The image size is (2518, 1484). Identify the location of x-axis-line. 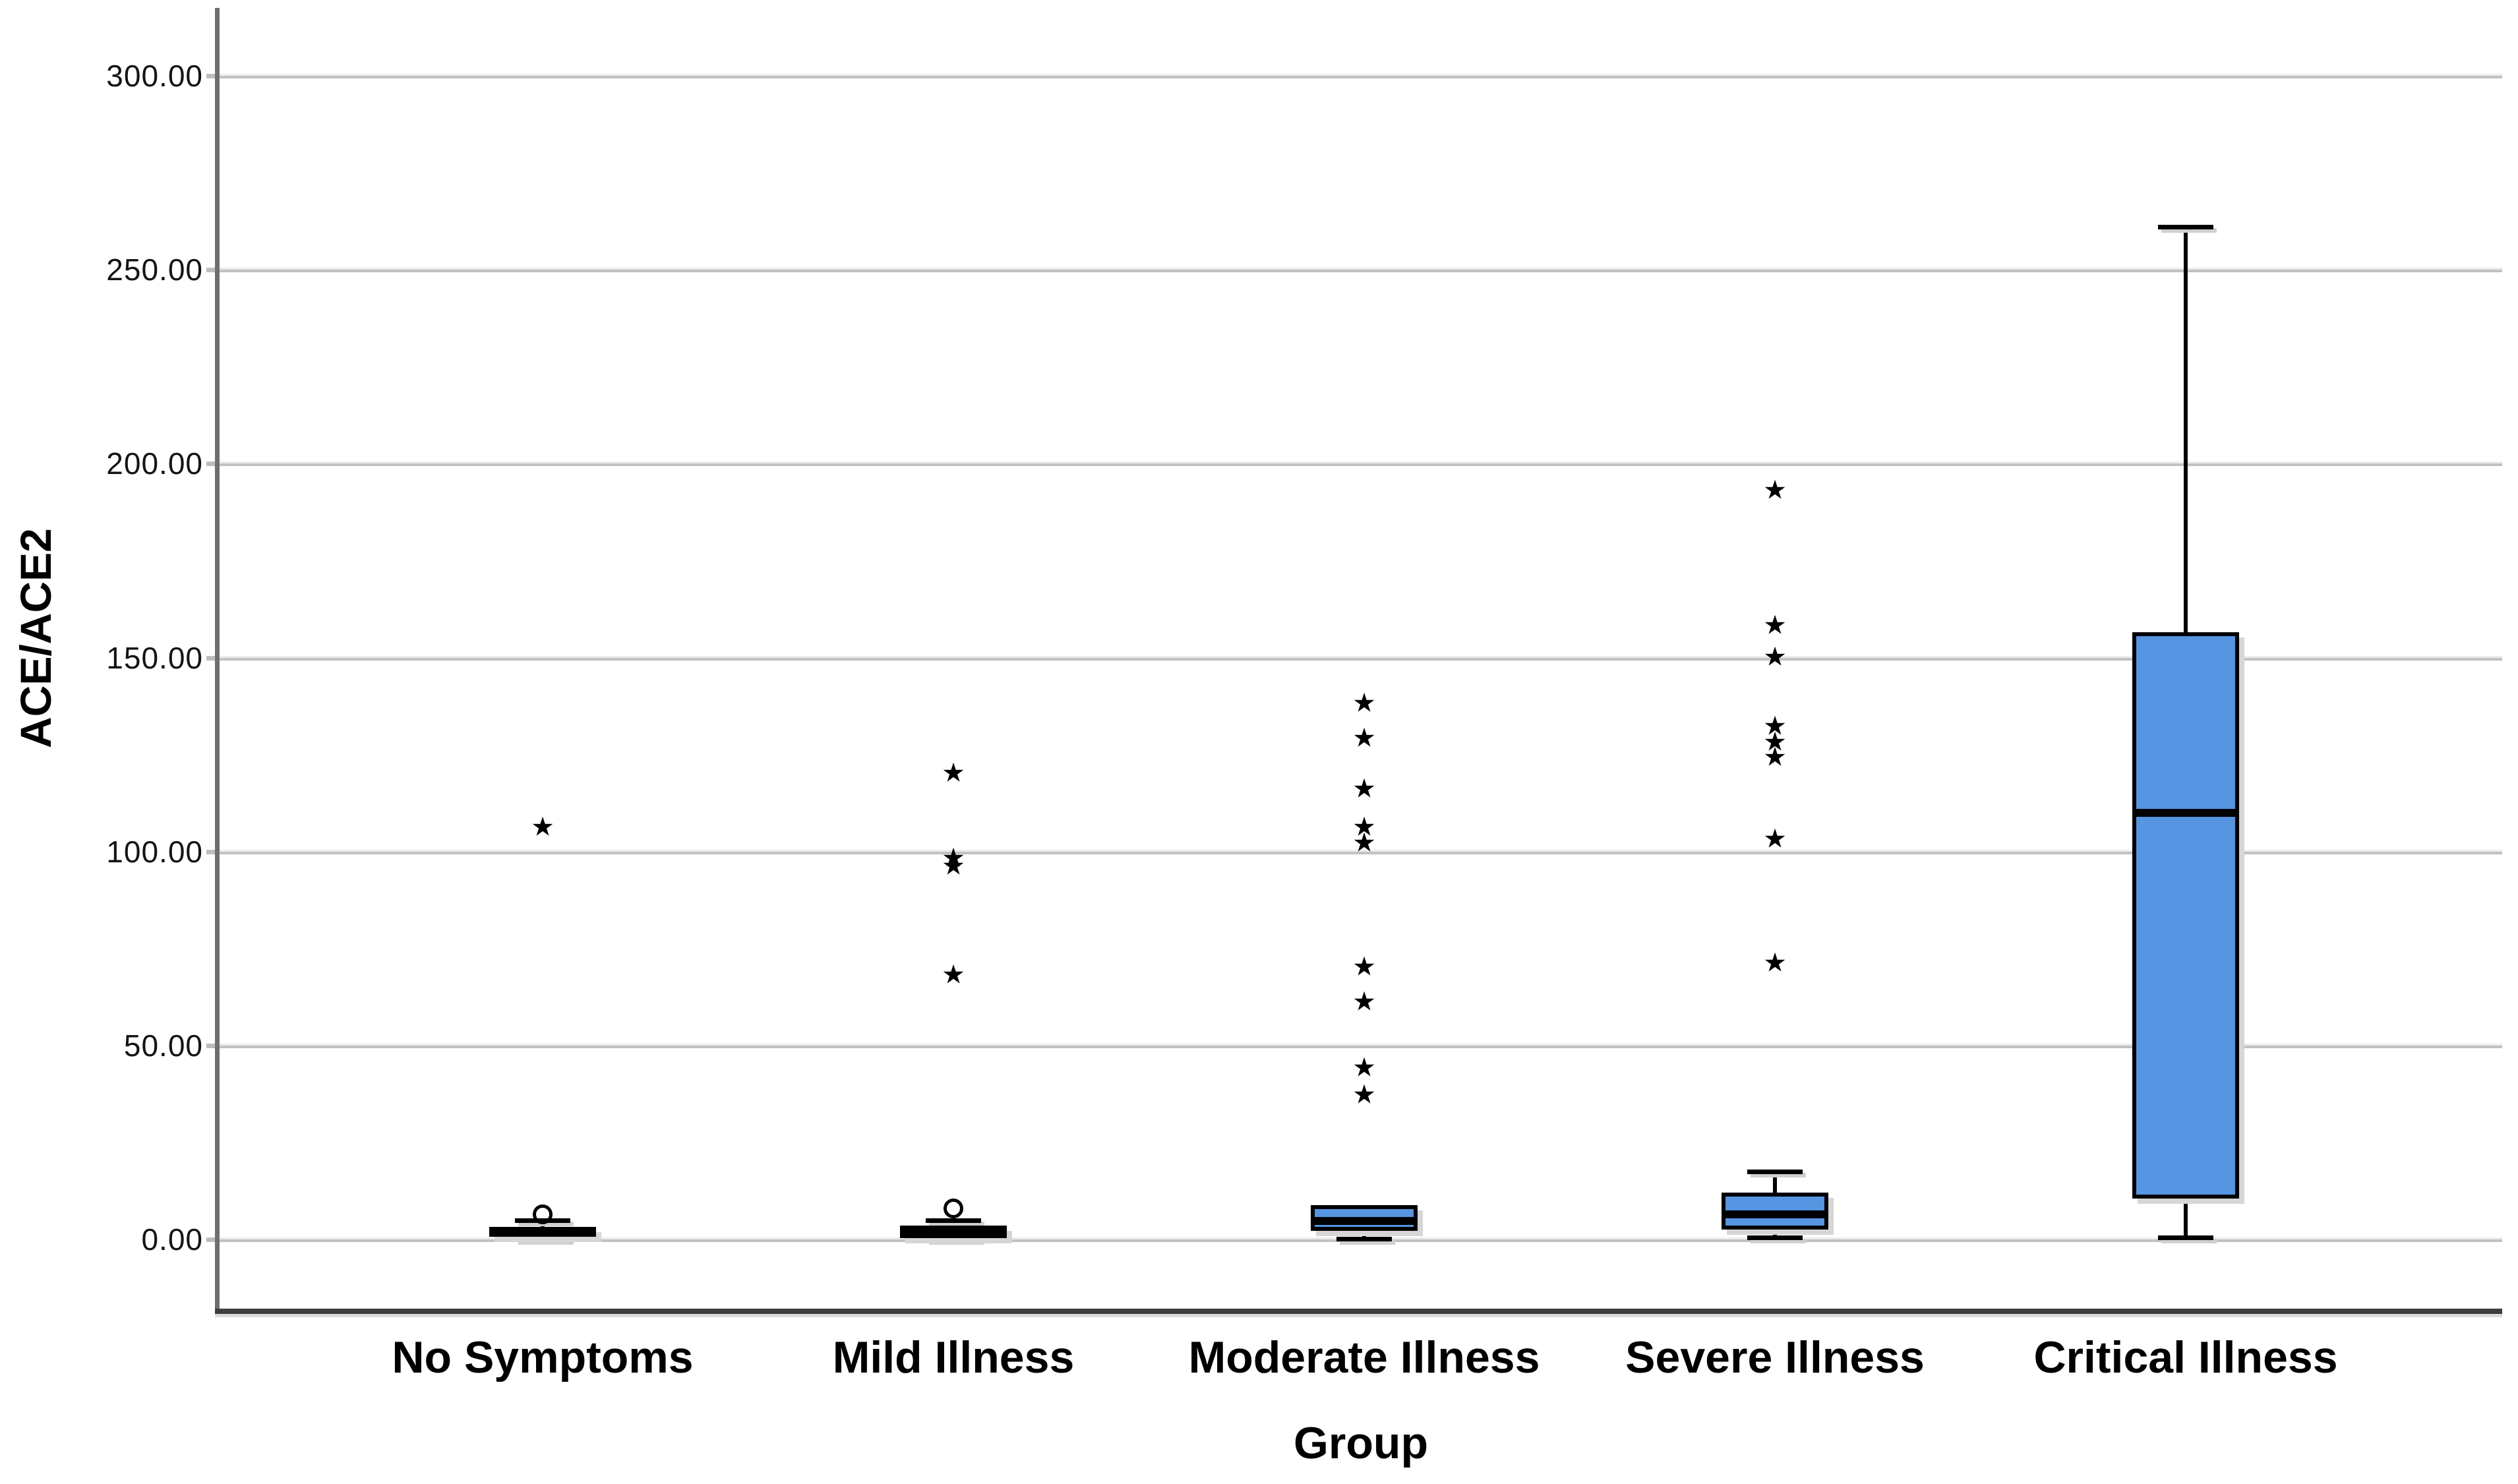
(1359, 1311).